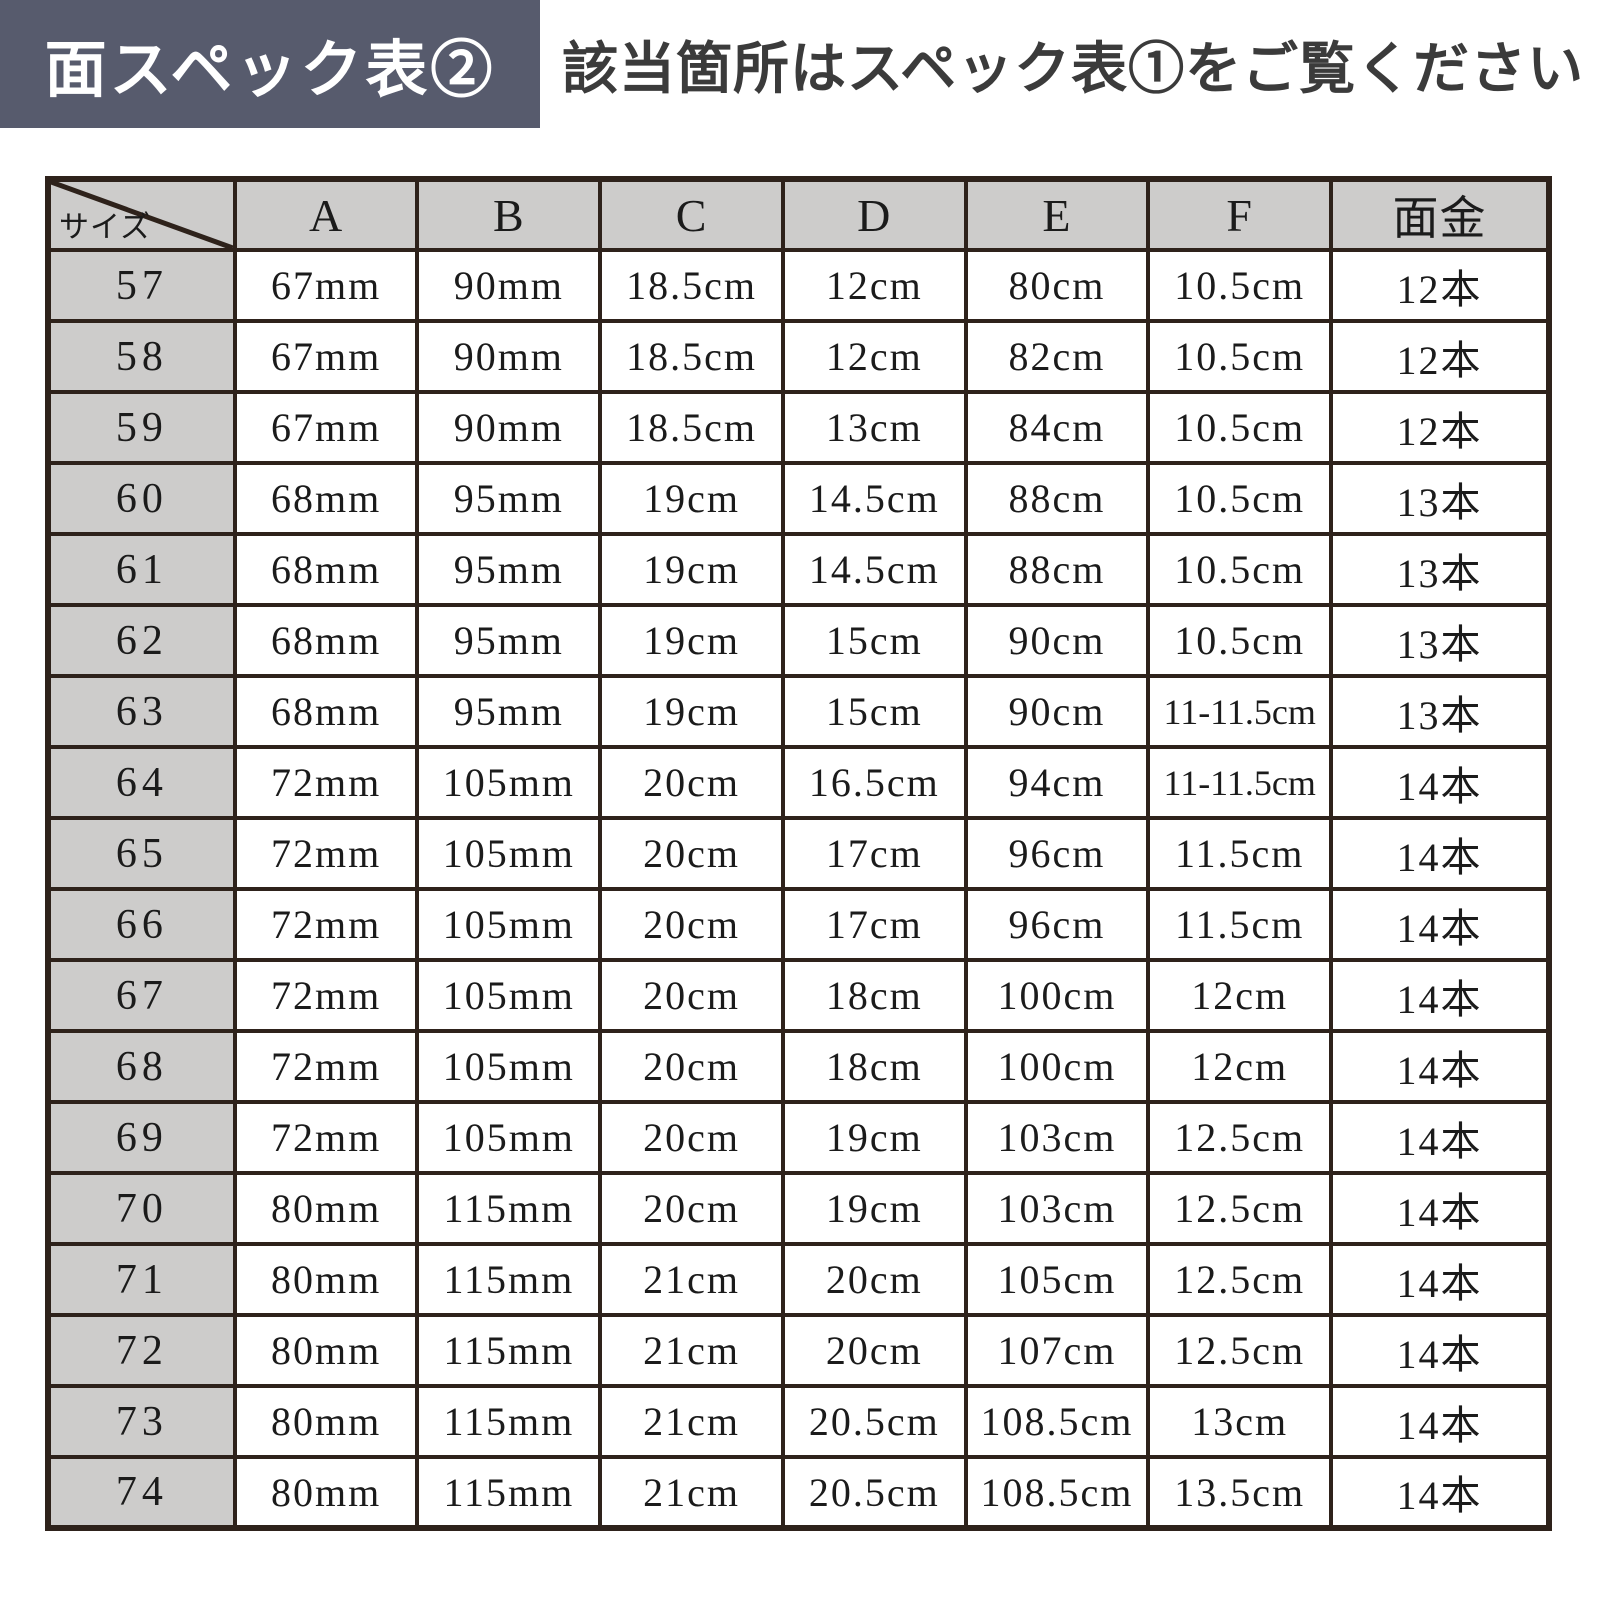 The width and height of the screenshot is (1600, 1600). What do you see at coordinates (1057, 1137) in the screenshot?
I see `data-cell: 103cm` at bounding box center [1057, 1137].